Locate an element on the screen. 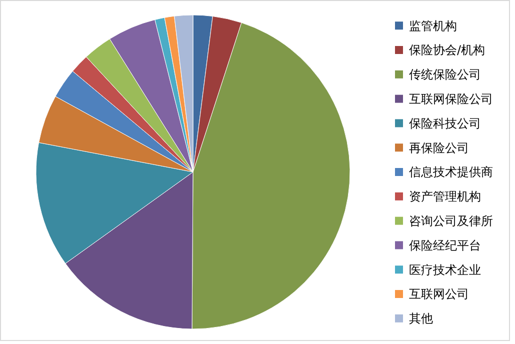 The image size is (515, 344). legend-label: 咨询公司及律所 is located at coordinates (451, 221).